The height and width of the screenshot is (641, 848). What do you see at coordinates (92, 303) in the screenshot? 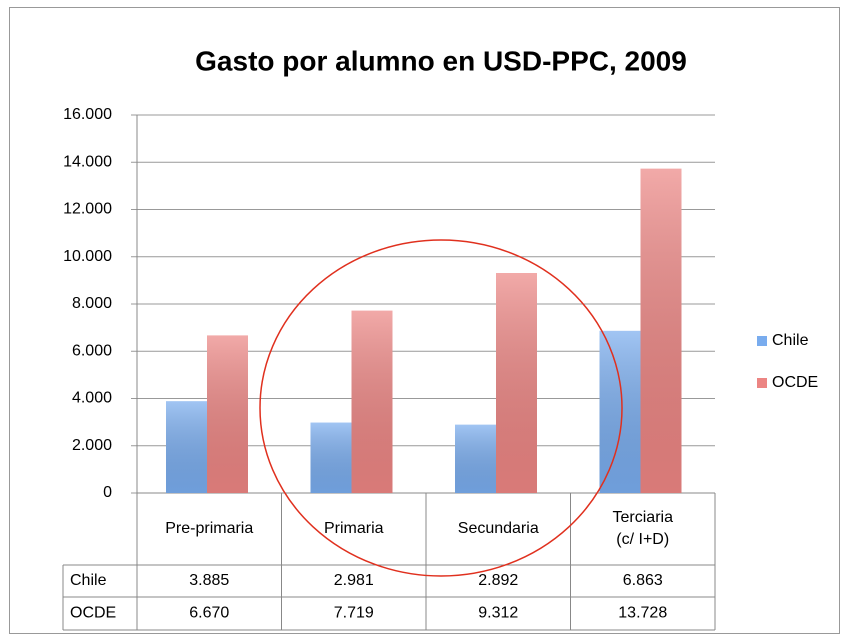
I see `y-tick-label: 8.000` at bounding box center [92, 303].